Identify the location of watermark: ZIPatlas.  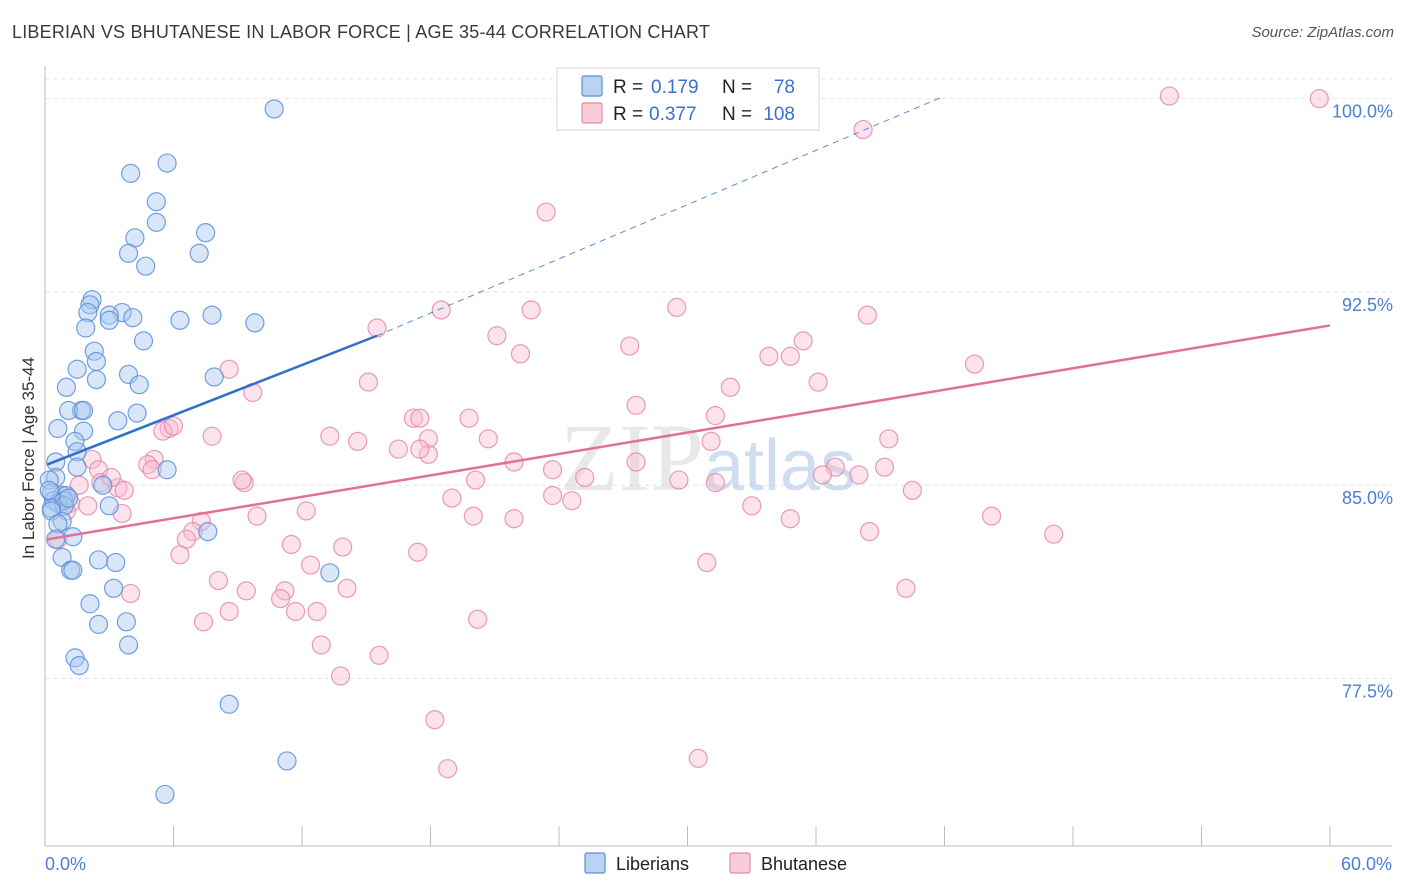
(708, 457).